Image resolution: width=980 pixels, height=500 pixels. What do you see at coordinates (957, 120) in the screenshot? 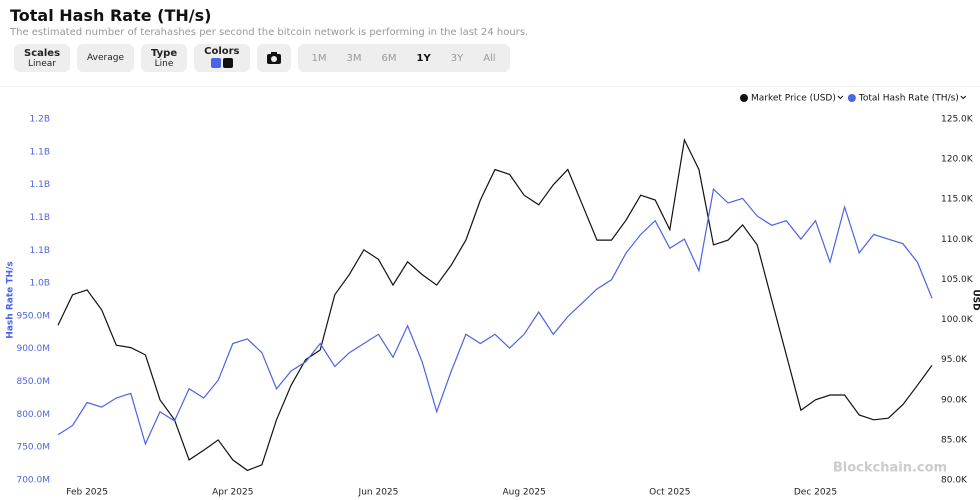
I see `y2-tick-label: 125.0K` at bounding box center [957, 120].